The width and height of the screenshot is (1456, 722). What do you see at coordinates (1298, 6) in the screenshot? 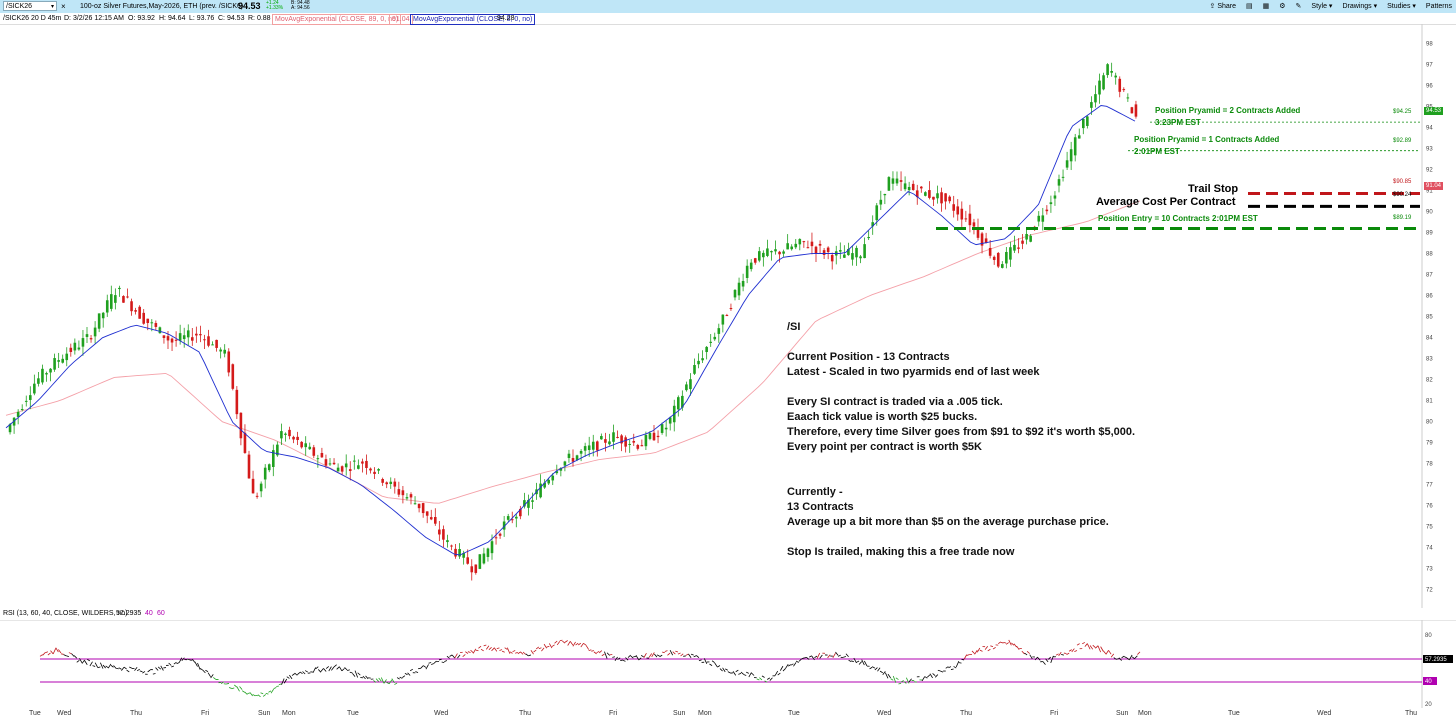
I see `ruler-icon: ✎` at bounding box center [1298, 6].